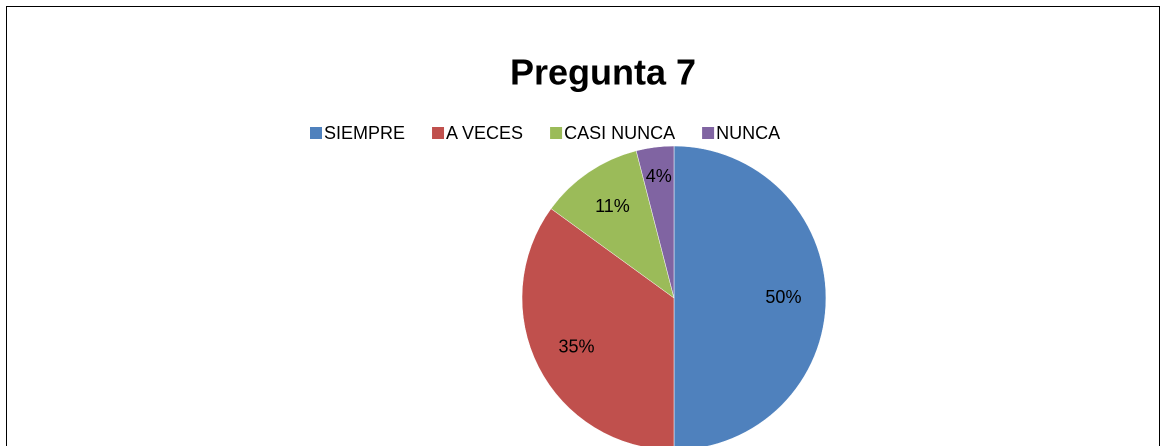 The image size is (1161, 446). I want to click on legend-label: CASI NUNCA, so click(619, 133).